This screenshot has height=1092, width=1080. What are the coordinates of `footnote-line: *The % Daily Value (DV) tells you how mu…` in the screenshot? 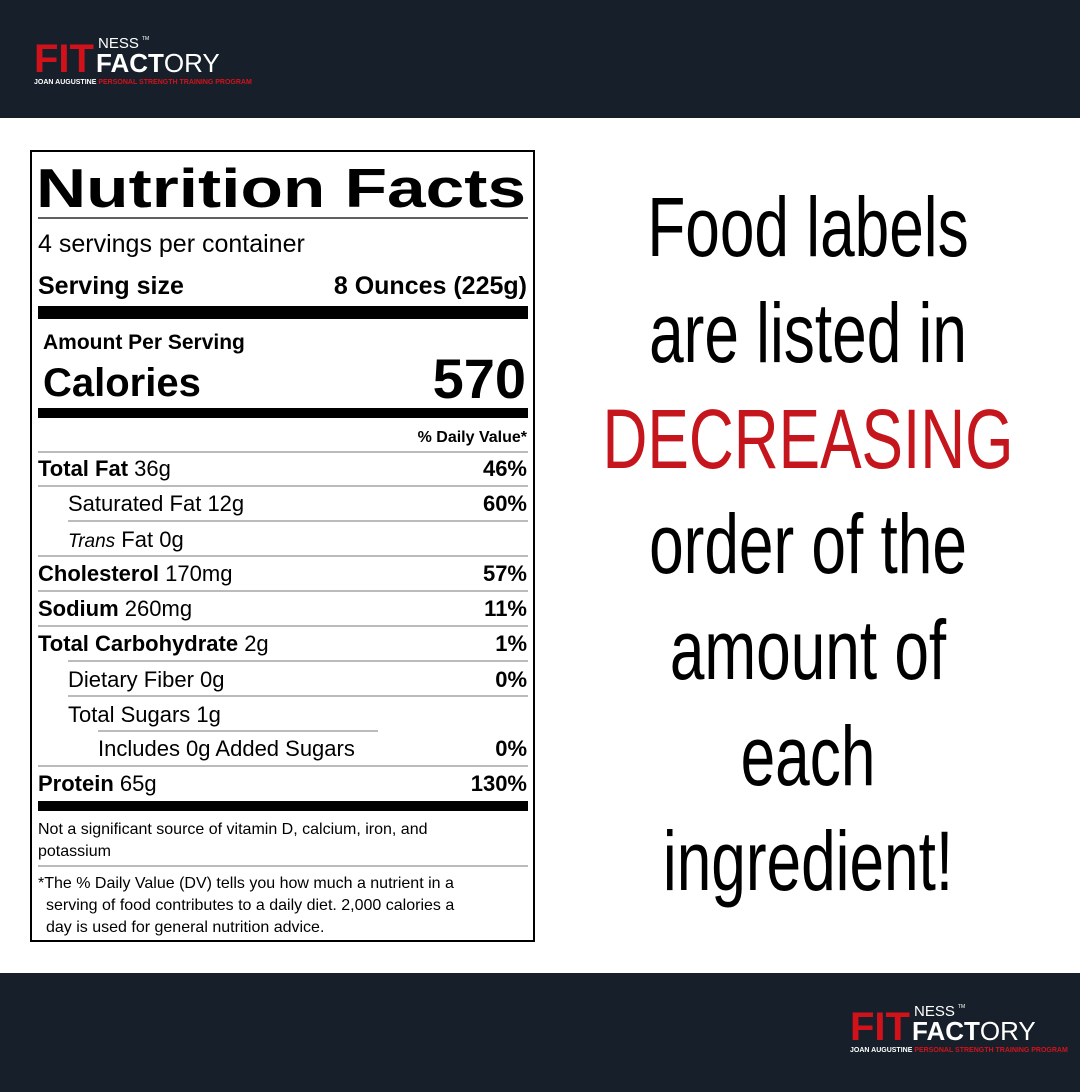 It's located at (246, 883).